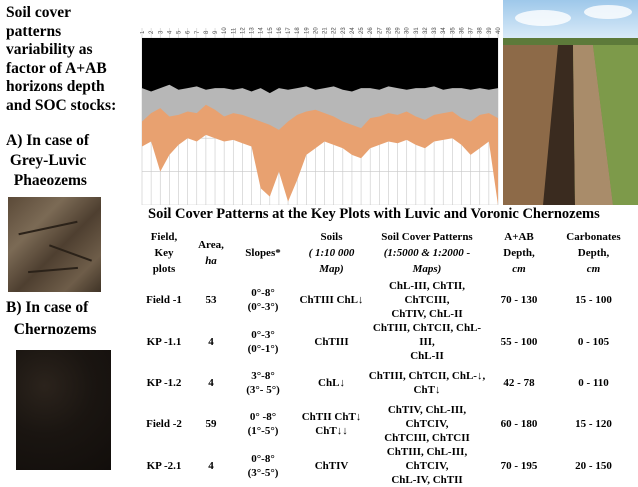 The height and width of the screenshot is (487, 638). I want to click on chart-tick-label: 3, so click(161, 32).